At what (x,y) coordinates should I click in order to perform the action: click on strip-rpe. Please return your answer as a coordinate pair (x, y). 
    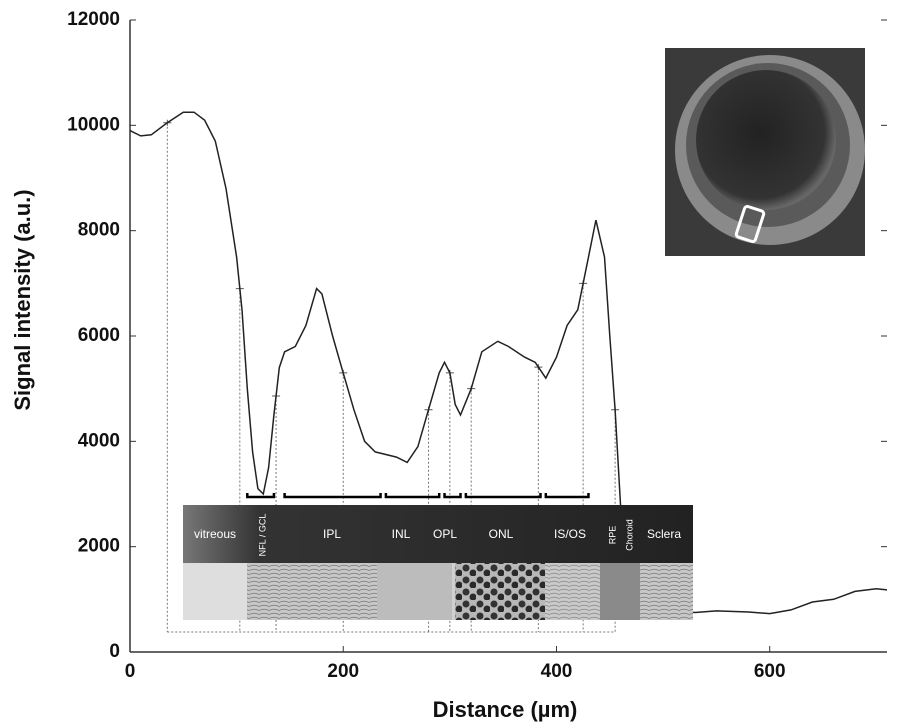
    Looking at the image, I should click on (620, 591).